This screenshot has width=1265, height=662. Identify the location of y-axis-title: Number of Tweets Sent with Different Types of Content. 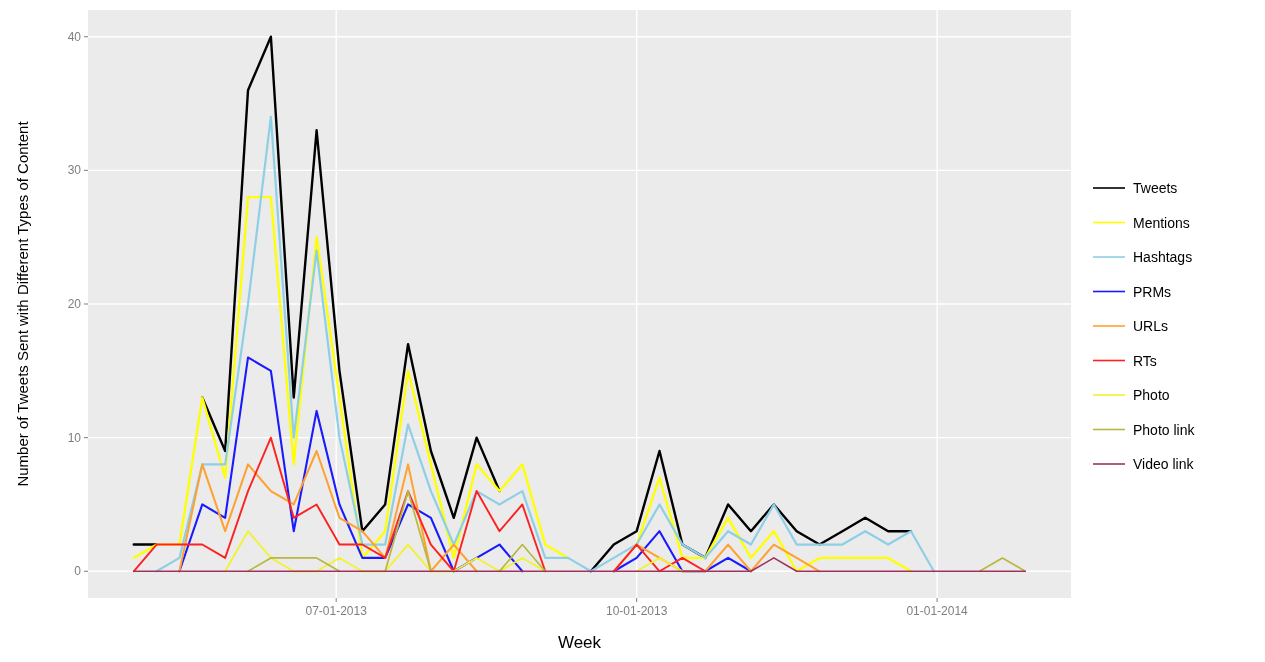
(22, 303).